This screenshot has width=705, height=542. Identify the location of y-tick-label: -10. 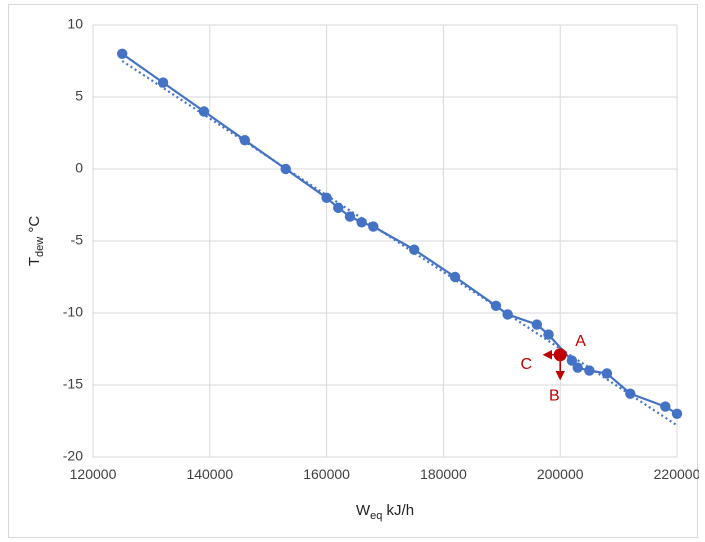
(73, 312).